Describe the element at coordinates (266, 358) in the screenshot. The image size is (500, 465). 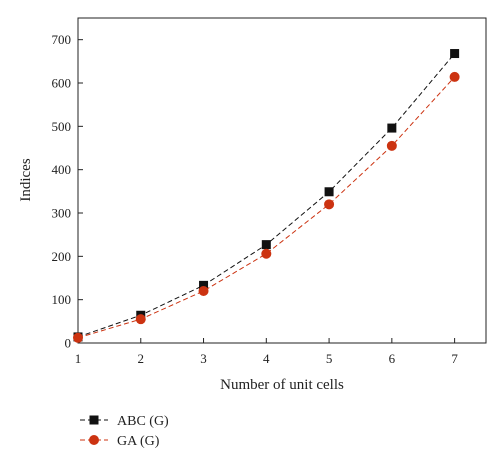
I see `x-tick-label: 4` at that location.